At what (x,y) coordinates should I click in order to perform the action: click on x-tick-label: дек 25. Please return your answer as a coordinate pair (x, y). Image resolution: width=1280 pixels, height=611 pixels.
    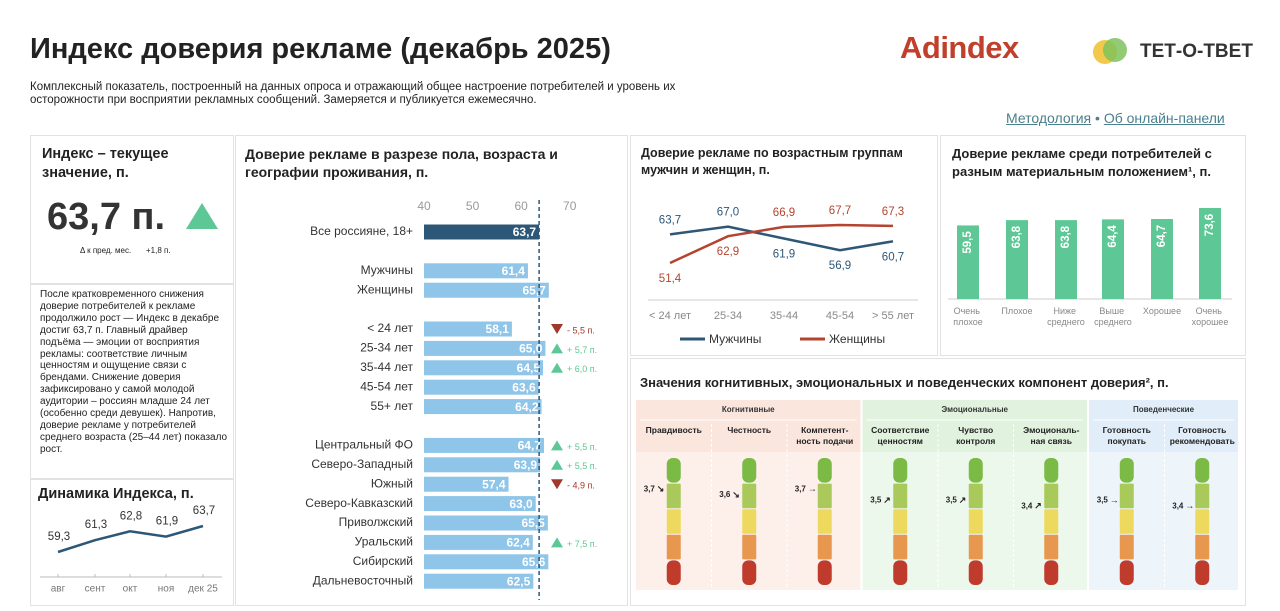
    Looking at the image, I should click on (203, 589).